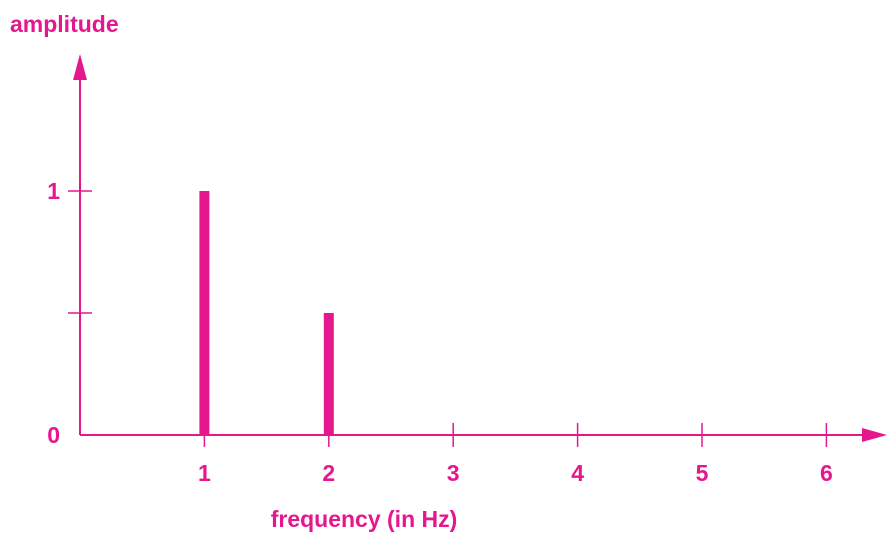  I want to click on y-tick-label-1: 1, so click(53, 191).